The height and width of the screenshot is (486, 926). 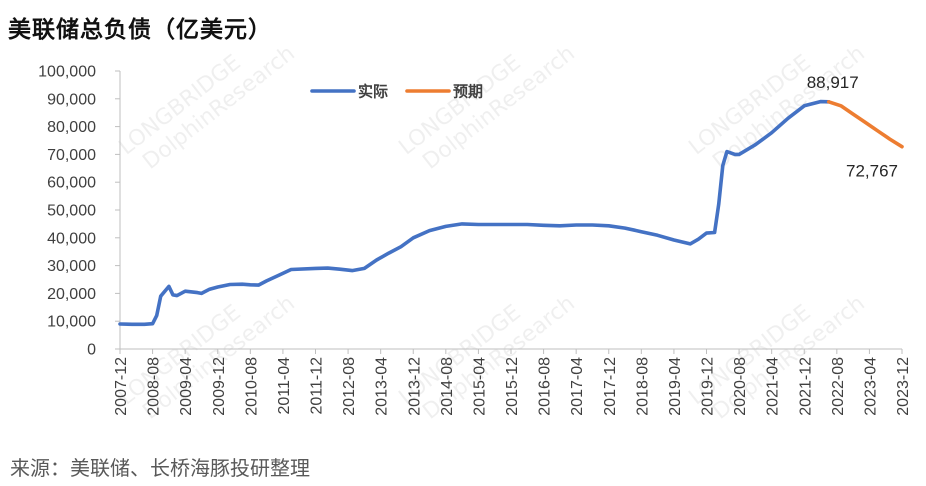 What do you see at coordinates (903, 386) in the screenshot?
I see `x-tick-label: 2023-12` at bounding box center [903, 386].